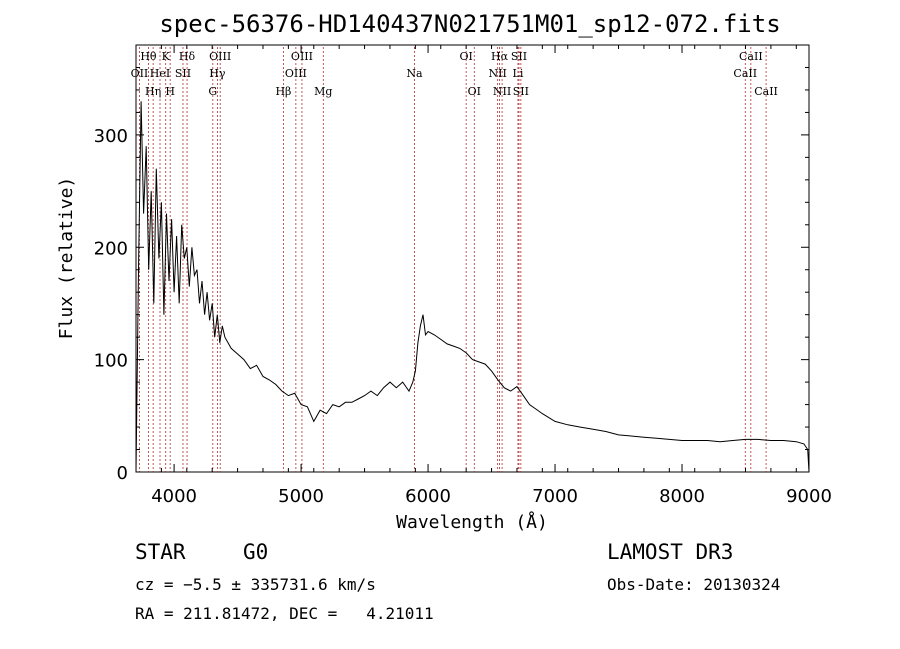 Image resolution: width=900 pixels, height=649 pixels. What do you see at coordinates (670, 552) in the screenshot?
I see `survey-name: LAMOST DR3` at bounding box center [670, 552].